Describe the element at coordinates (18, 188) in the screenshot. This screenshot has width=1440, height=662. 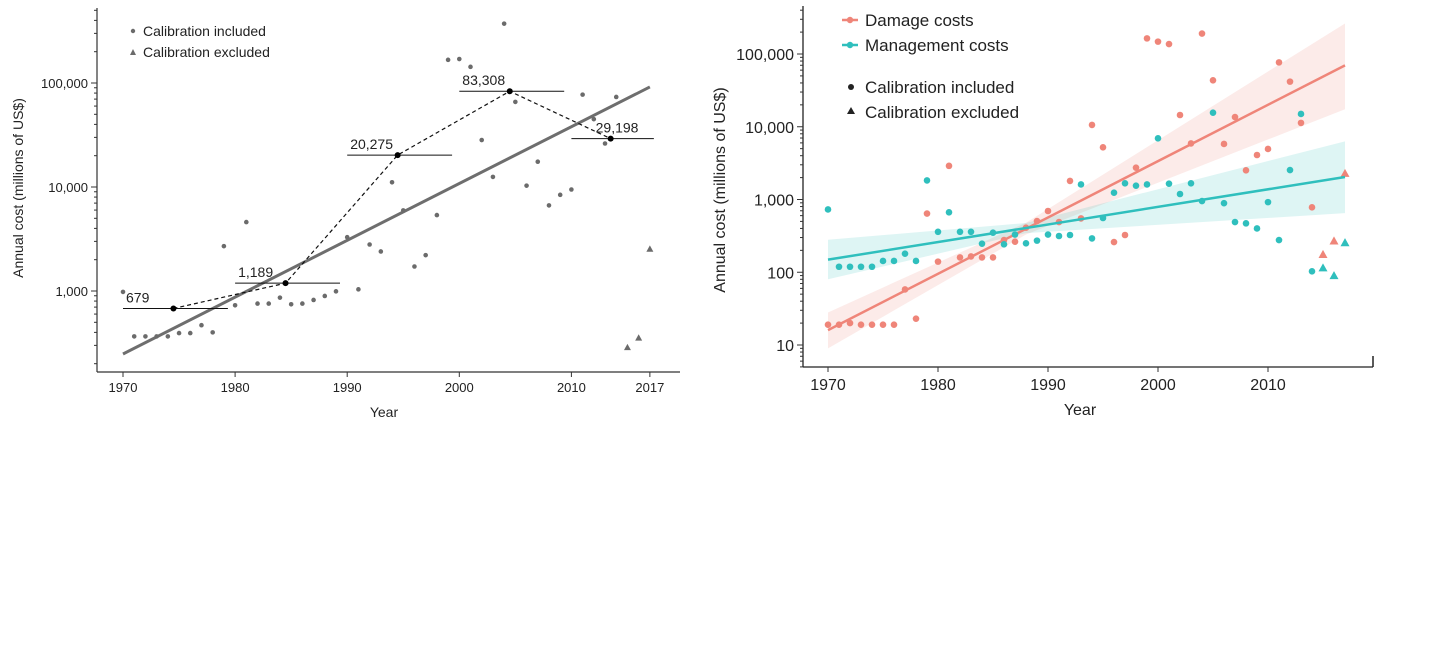
I see `left-y-axis-label: Annual cost (millions of US$)` at that location.